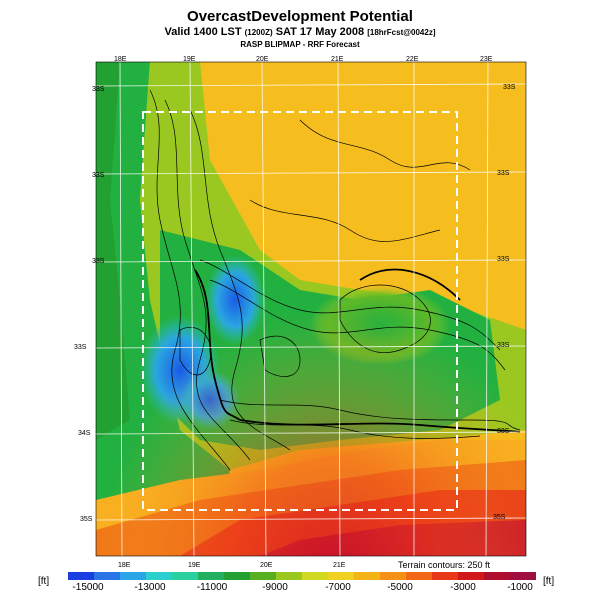 Image resolution: width=600 pixels, height=600 pixels. I want to click on lon-label-top: 22E, so click(412, 59).